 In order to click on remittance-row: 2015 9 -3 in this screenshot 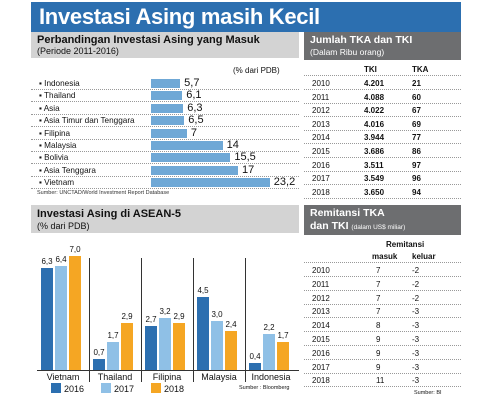, I will do `click(382, 340)`.